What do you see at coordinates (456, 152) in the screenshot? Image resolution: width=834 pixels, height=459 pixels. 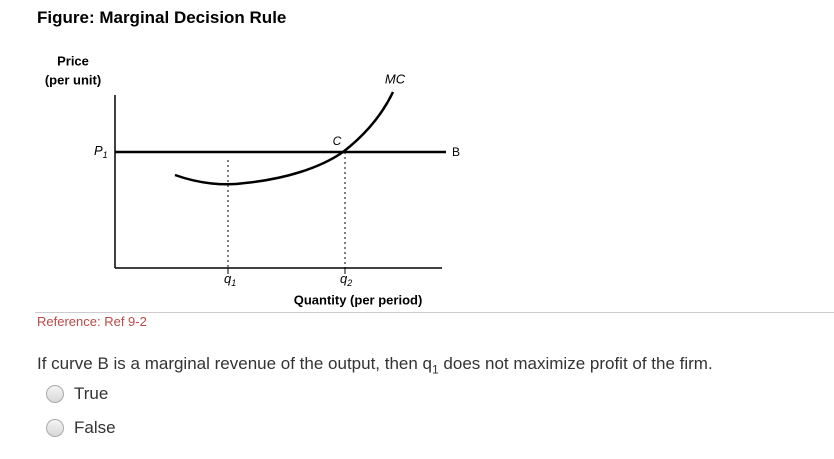 I see `b-label: B` at bounding box center [456, 152].